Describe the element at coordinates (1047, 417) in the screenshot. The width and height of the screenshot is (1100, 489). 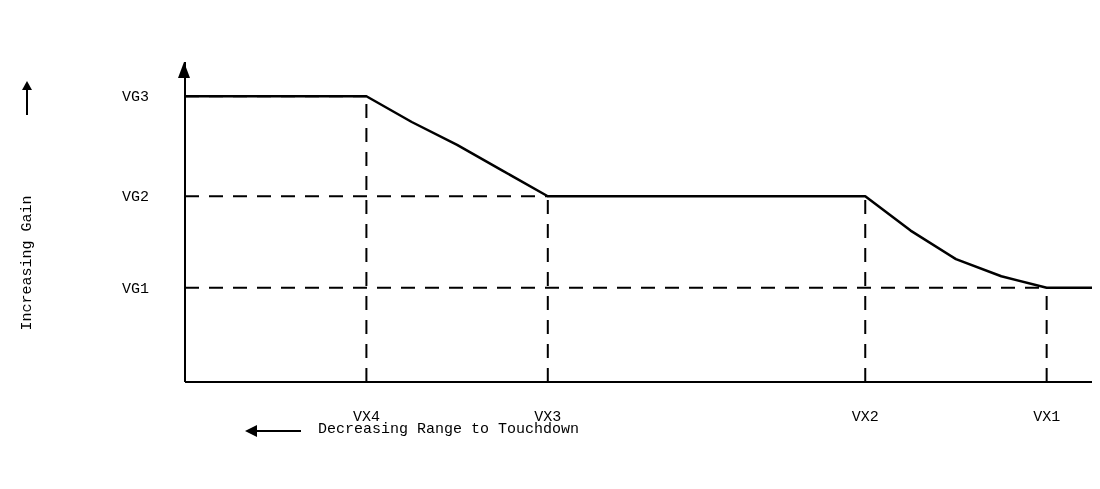
I see `x-tick-label: VX1` at that location.